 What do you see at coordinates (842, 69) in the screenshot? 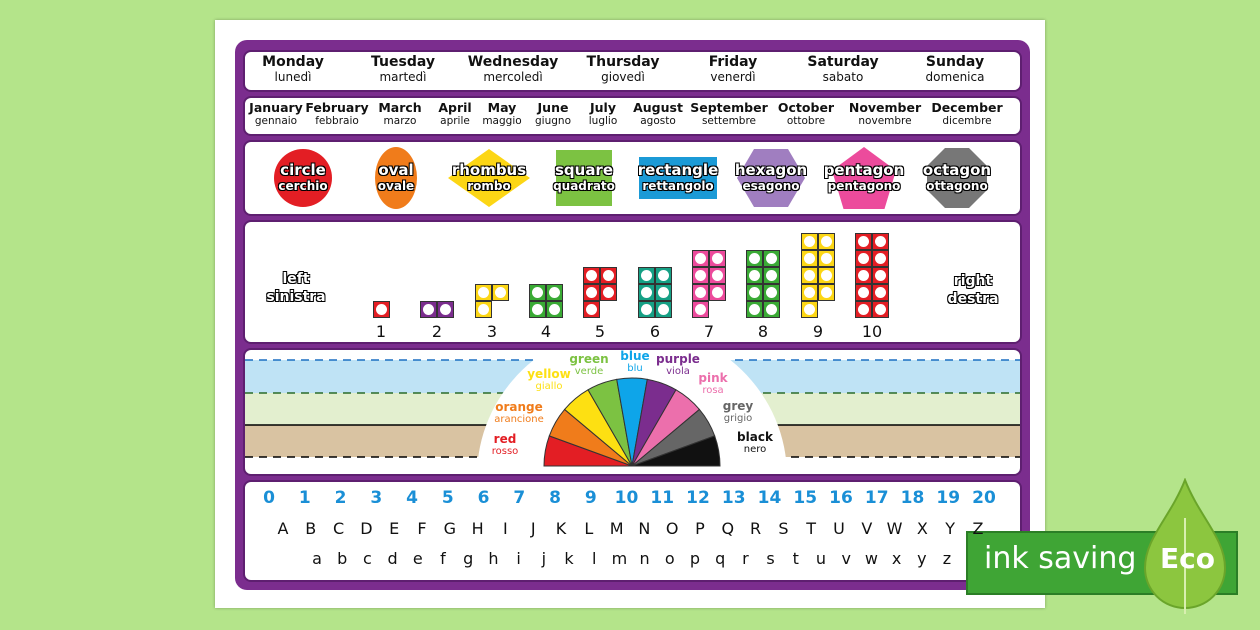
I see `day-saturday: Saturday sabato` at bounding box center [842, 69].